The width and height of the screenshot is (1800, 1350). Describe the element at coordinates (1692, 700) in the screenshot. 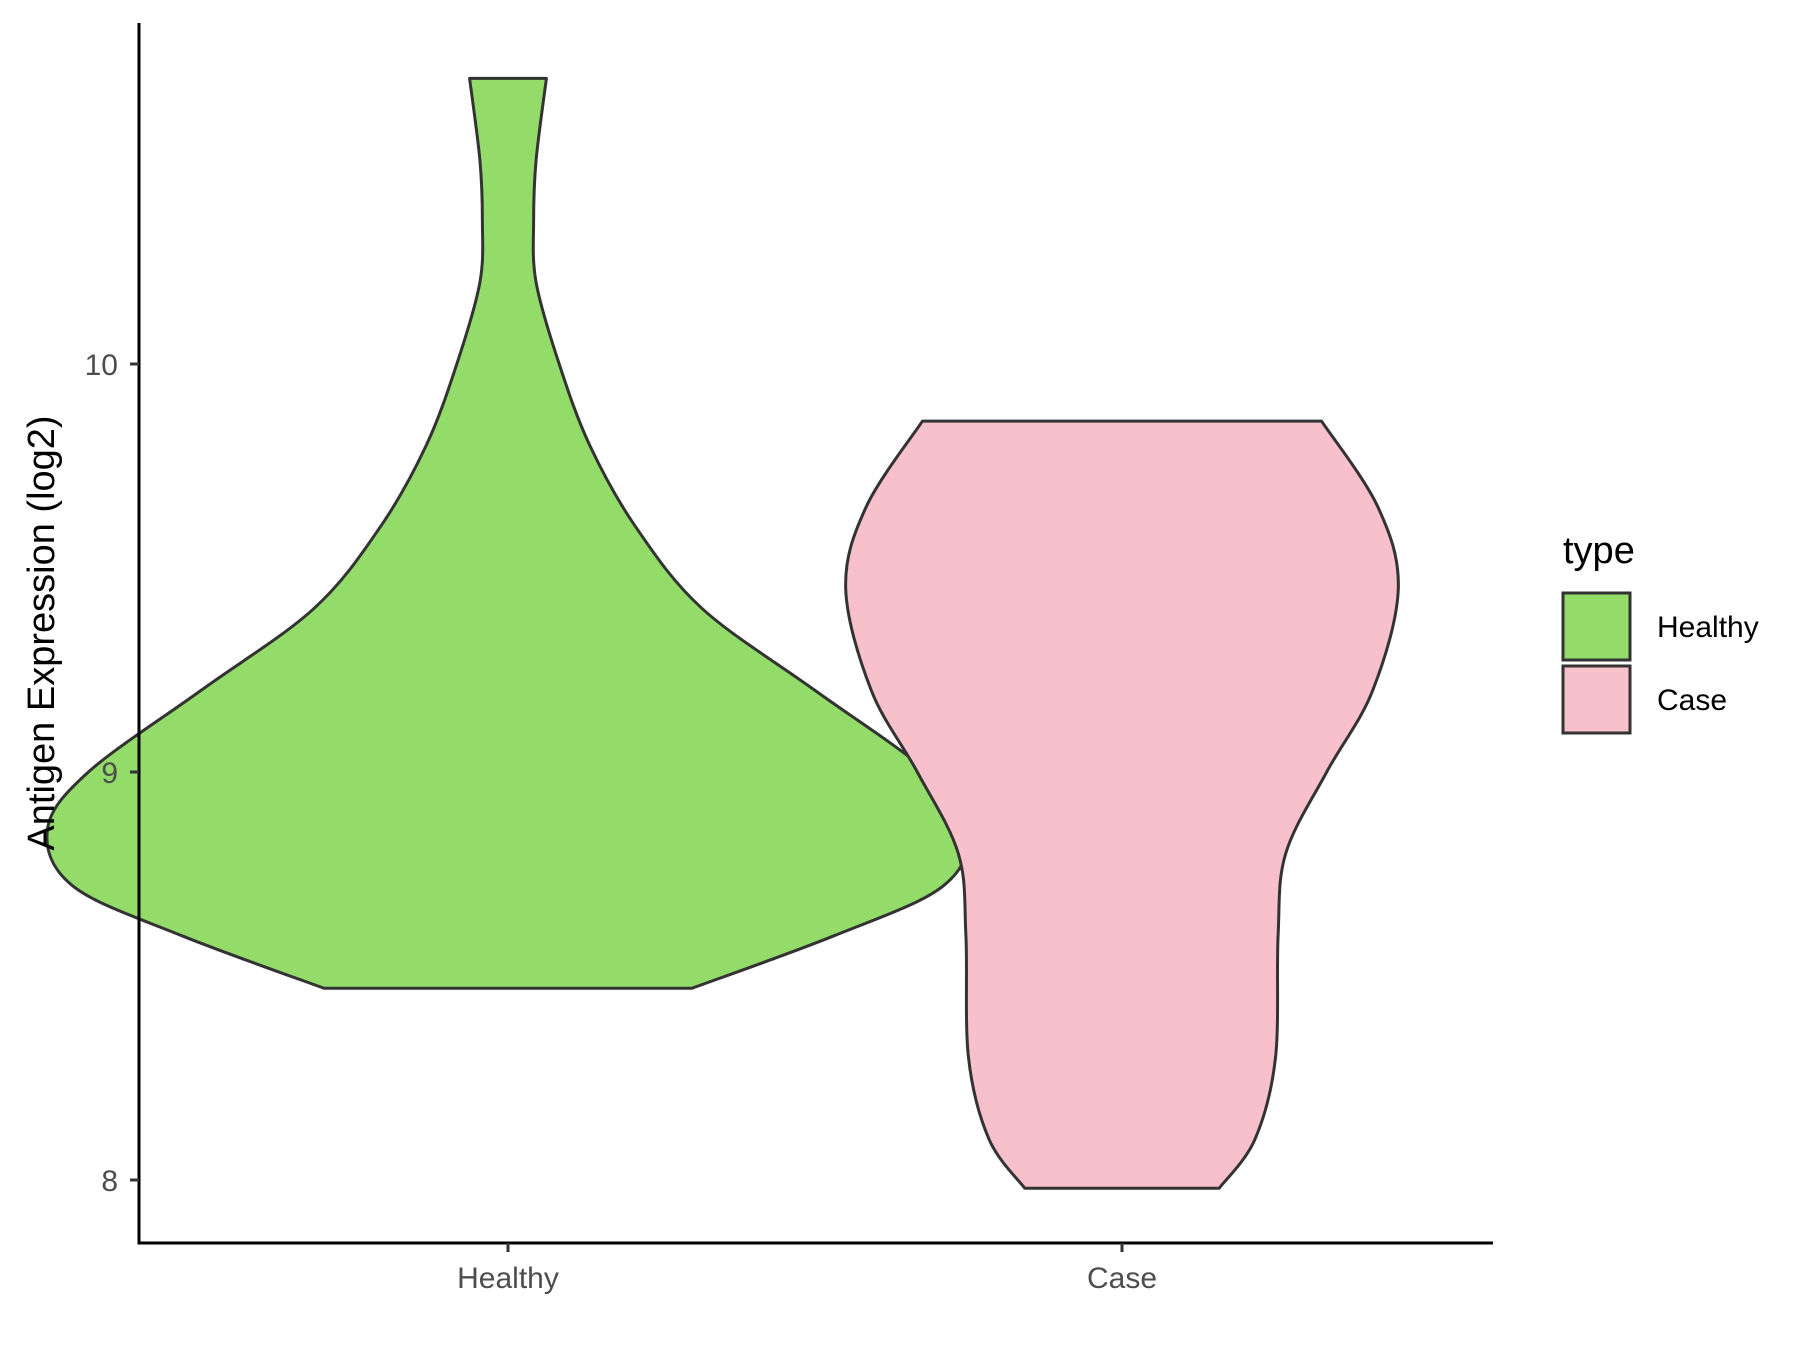

I see `legend-label-case: Case` at that location.